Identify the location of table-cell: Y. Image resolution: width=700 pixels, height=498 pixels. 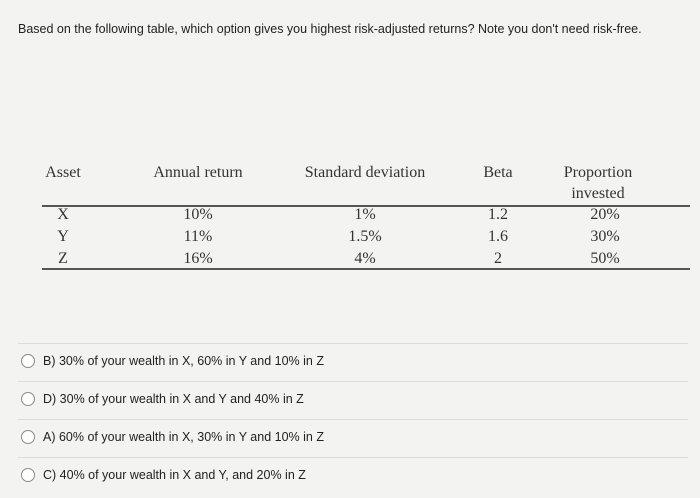
(63, 236).